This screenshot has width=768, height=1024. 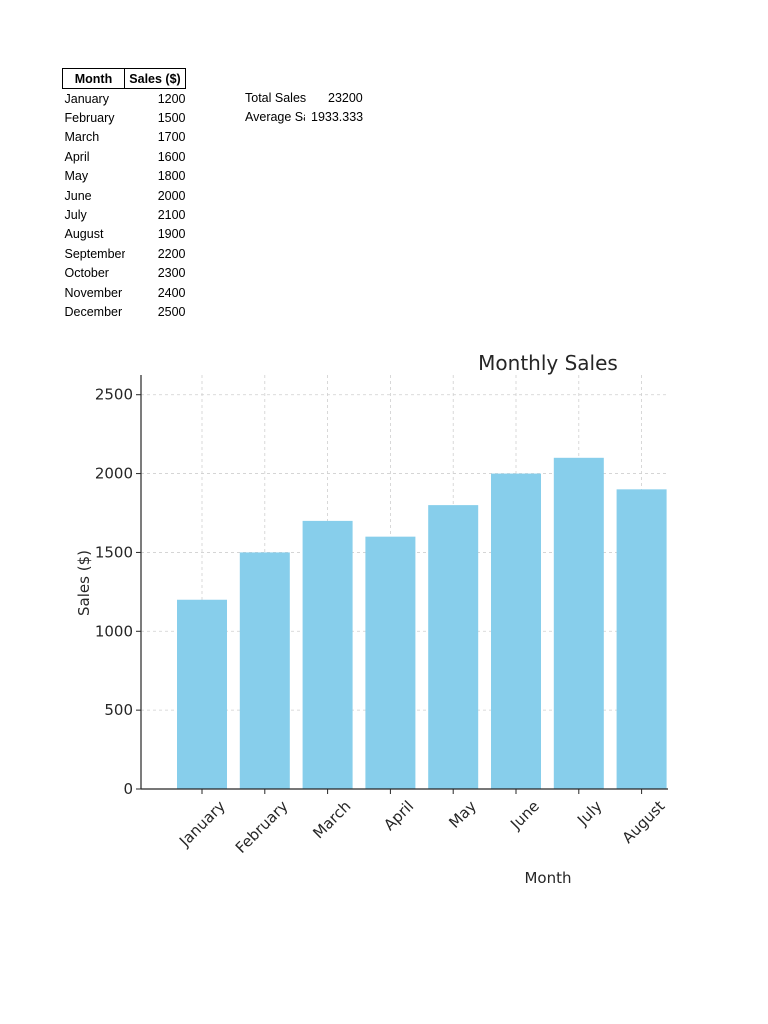 What do you see at coordinates (171, 137) in the screenshot?
I see `sales-cell: 1700` at bounding box center [171, 137].